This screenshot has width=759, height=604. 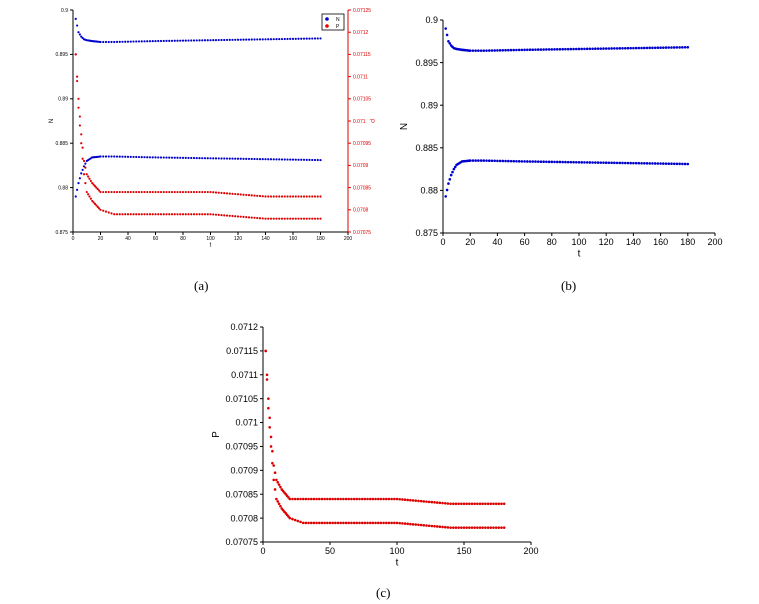 What do you see at coordinates (431, 20) in the screenshot?
I see `y-tick-label-b: 0.9` at bounding box center [431, 20].